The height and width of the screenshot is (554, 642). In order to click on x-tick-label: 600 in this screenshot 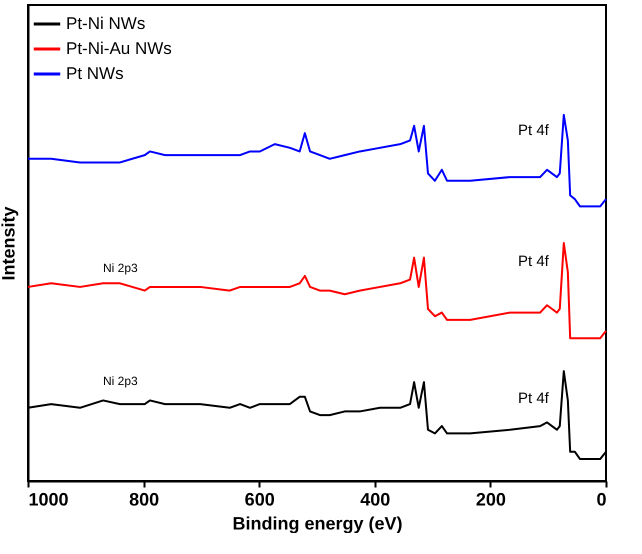, I will do `click(259, 500)`.